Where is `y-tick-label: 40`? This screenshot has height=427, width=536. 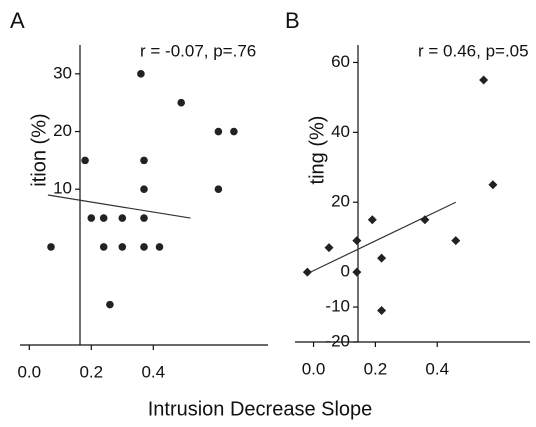
y-tick-label: 40 is located at coordinates (340, 131).